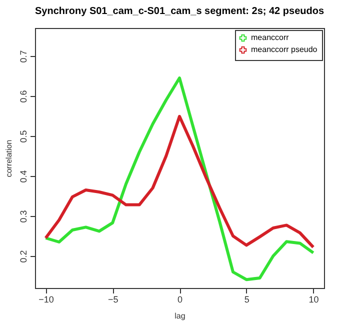 The width and height of the screenshot is (344, 336). What do you see at coordinates (247, 299) in the screenshot?
I see `x-tick-label: 5` at bounding box center [247, 299].